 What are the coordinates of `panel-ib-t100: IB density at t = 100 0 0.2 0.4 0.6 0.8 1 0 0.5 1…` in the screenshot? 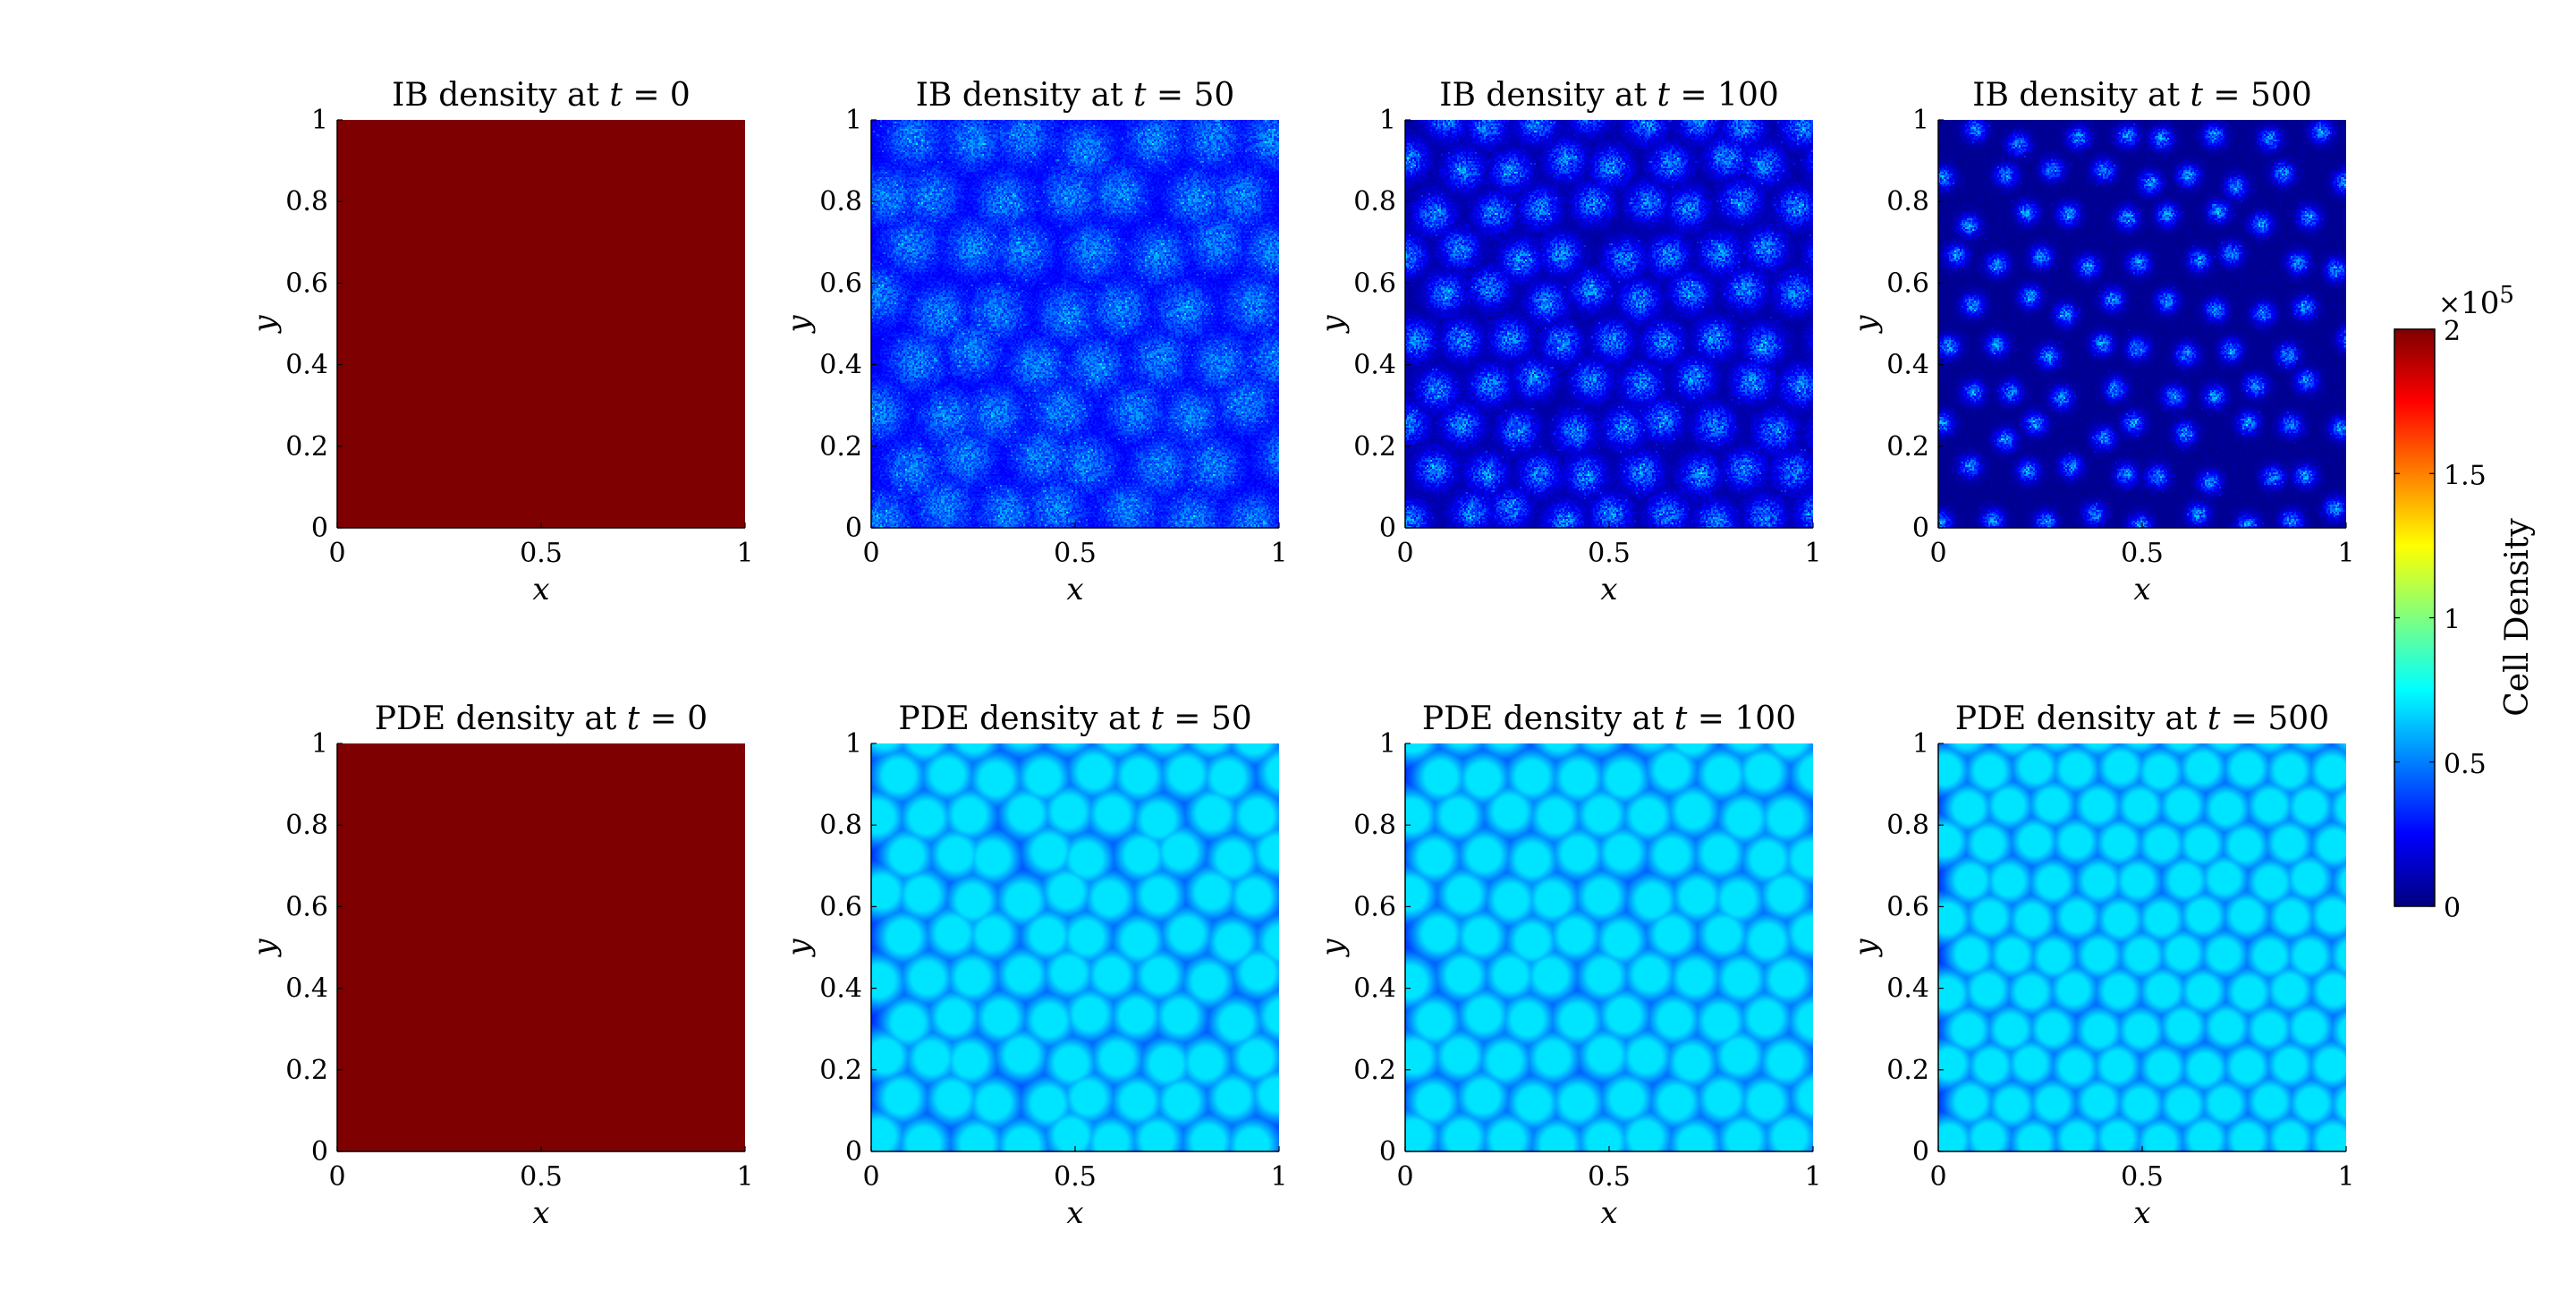 It's located at (1568, 342).